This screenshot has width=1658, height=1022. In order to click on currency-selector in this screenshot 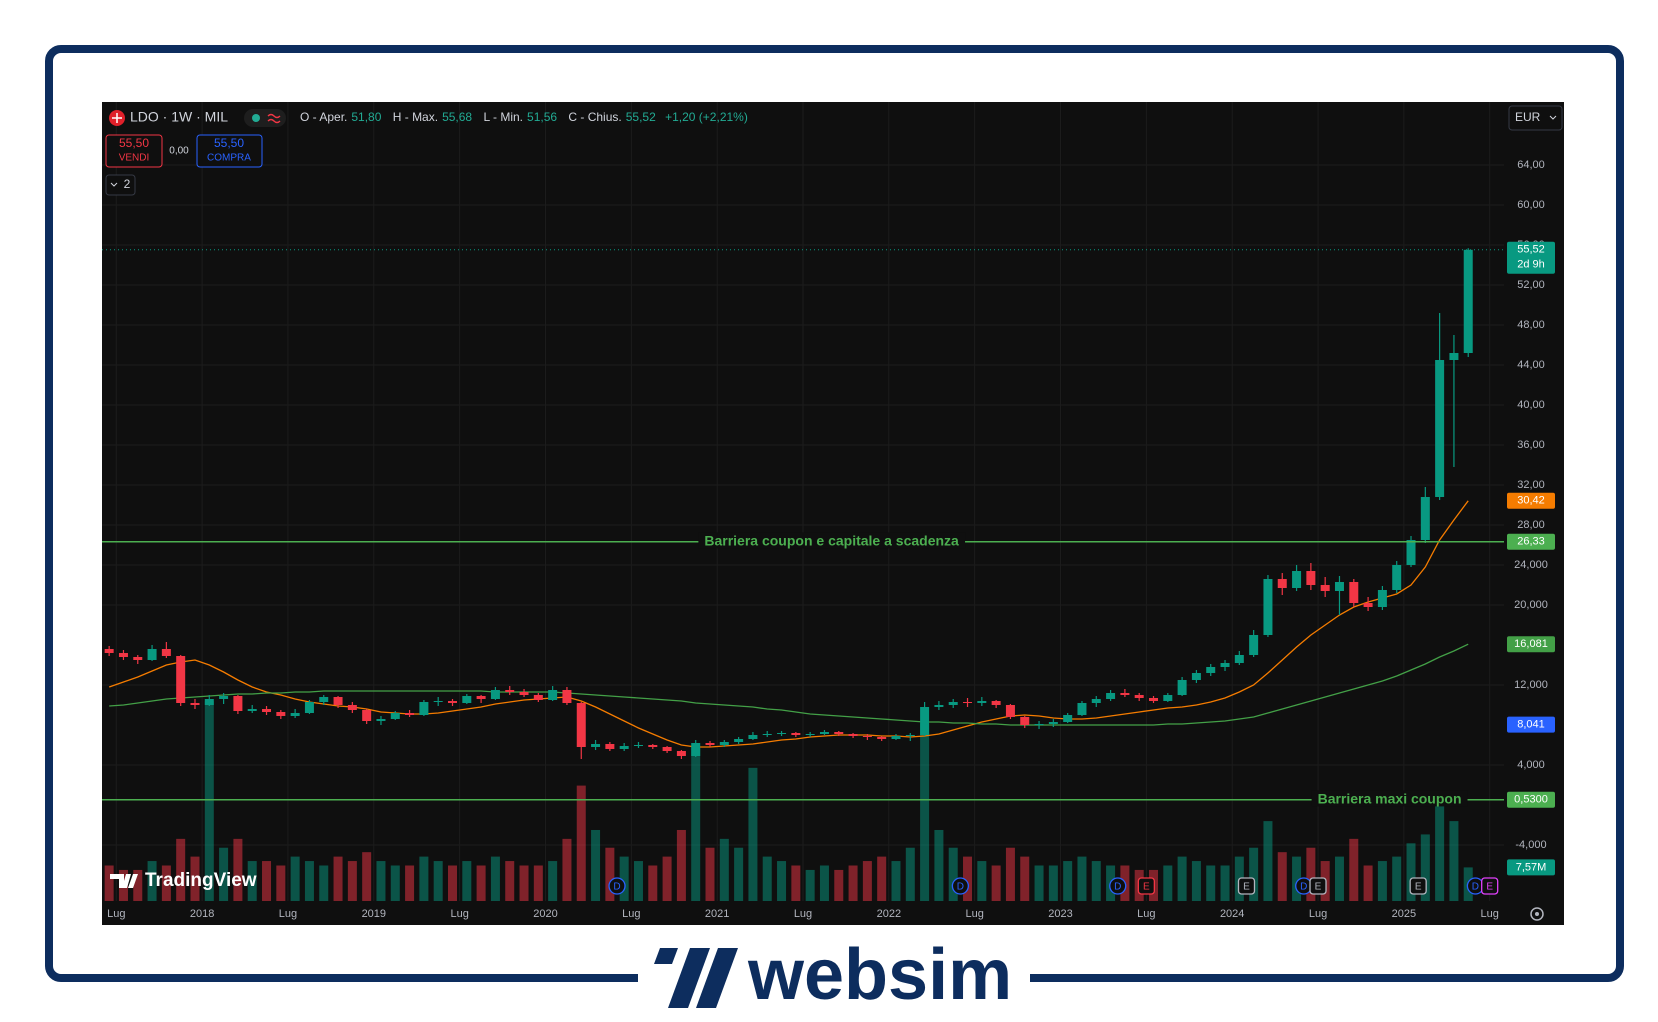, I will do `click(1535, 118)`.